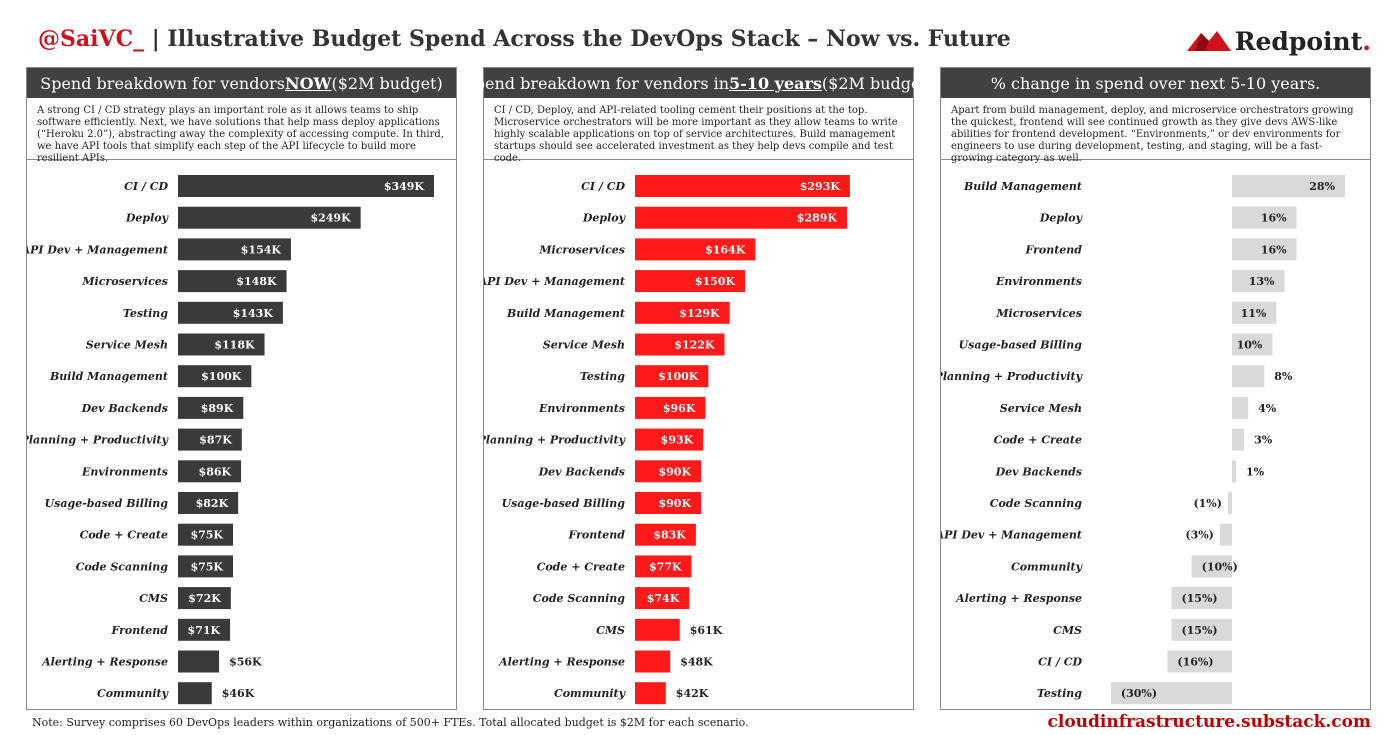 The width and height of the screenshot is (1397, 735). Describe the element at coordinates (221, 376) in the screenshot. I see `value-label-build-management: $100K` at that location.